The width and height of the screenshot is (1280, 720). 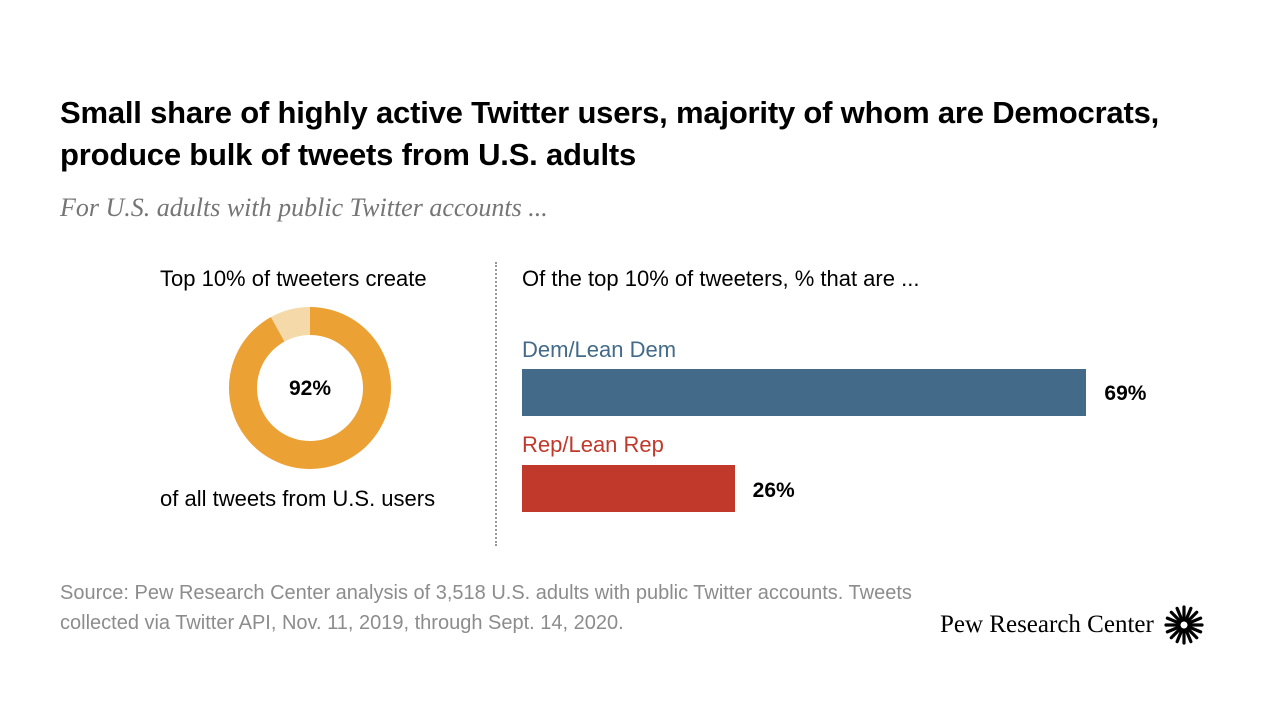 What do you see at coordinates (628, 488) in the screenshot?
I see `bar-rep` at bounding box center [628, 488].